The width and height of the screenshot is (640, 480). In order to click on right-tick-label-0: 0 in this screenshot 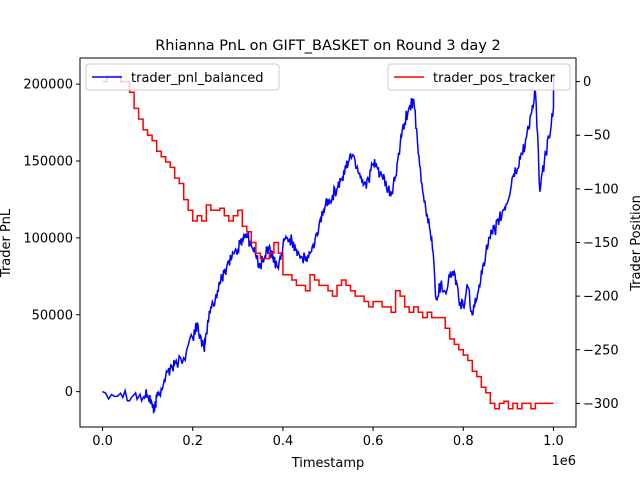, I will do `click(587, 82)`.